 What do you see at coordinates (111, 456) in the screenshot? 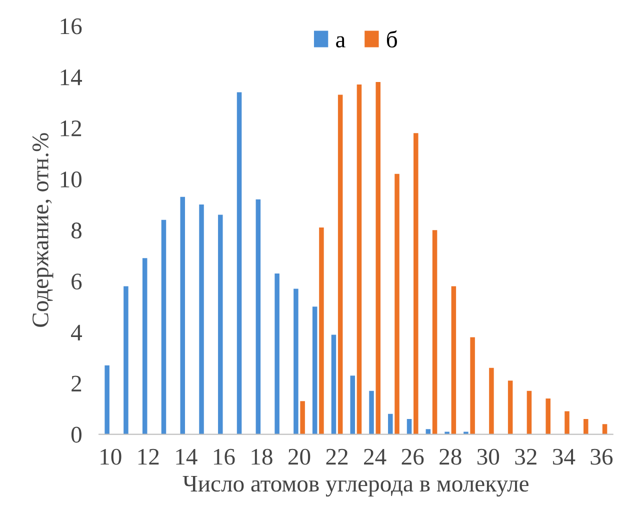
I see `x-tick-label: 10` at bounding box center [111, 456].